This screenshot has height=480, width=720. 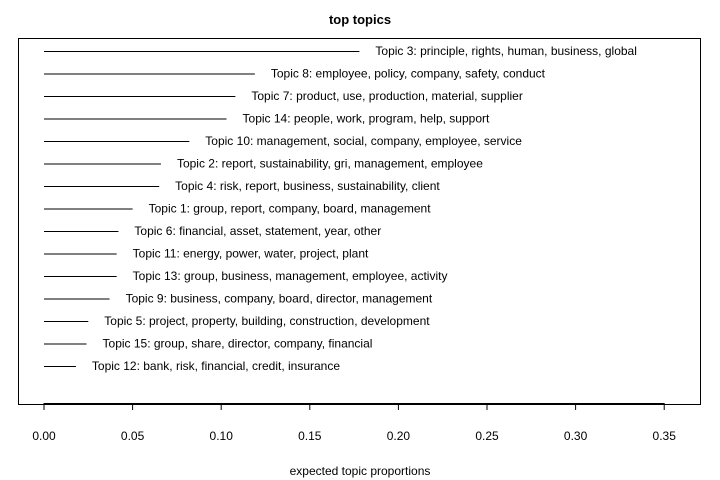 What do you see at coordinates (354, 423) in the screenshot?
I see `x-axis: 0.00 0.05 0.10 0.15 0.20 0.25 0.30 0.35` at bounding box center [354, 423].